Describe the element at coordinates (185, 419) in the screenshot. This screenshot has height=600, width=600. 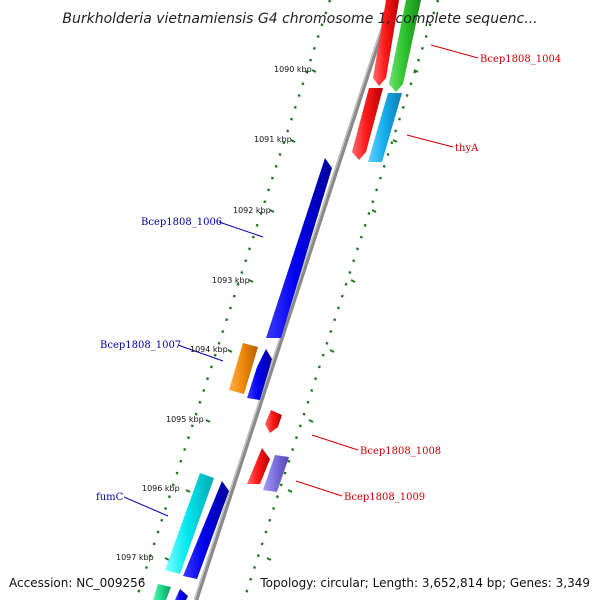
I see `kbp-label-1095: 1095 kbp` at that location.